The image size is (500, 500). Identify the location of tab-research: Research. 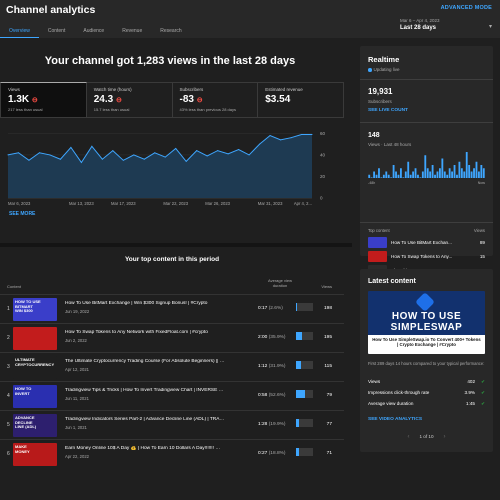
(171, 31).